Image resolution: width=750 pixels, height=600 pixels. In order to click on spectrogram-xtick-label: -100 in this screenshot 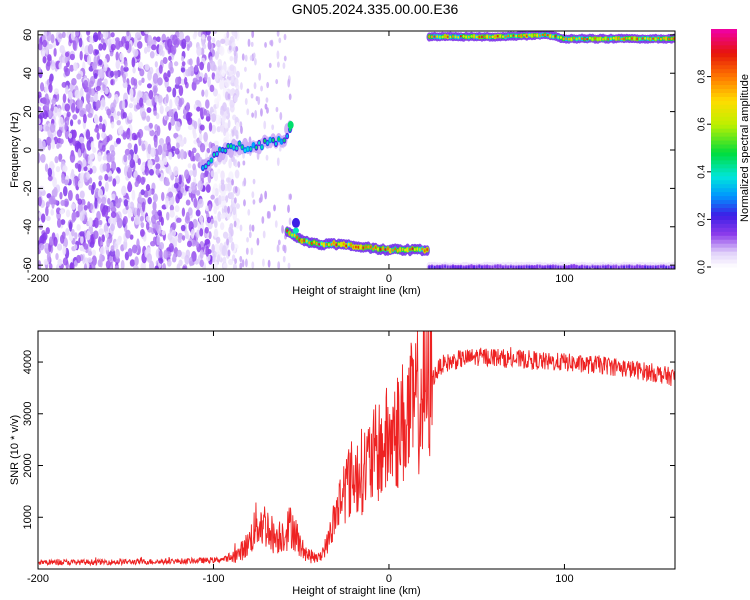, I will do `click(213, 279)`.